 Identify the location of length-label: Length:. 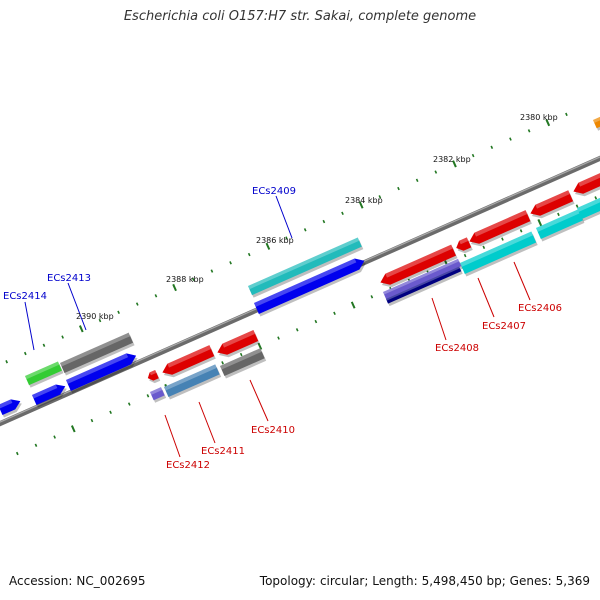
(395, 581).